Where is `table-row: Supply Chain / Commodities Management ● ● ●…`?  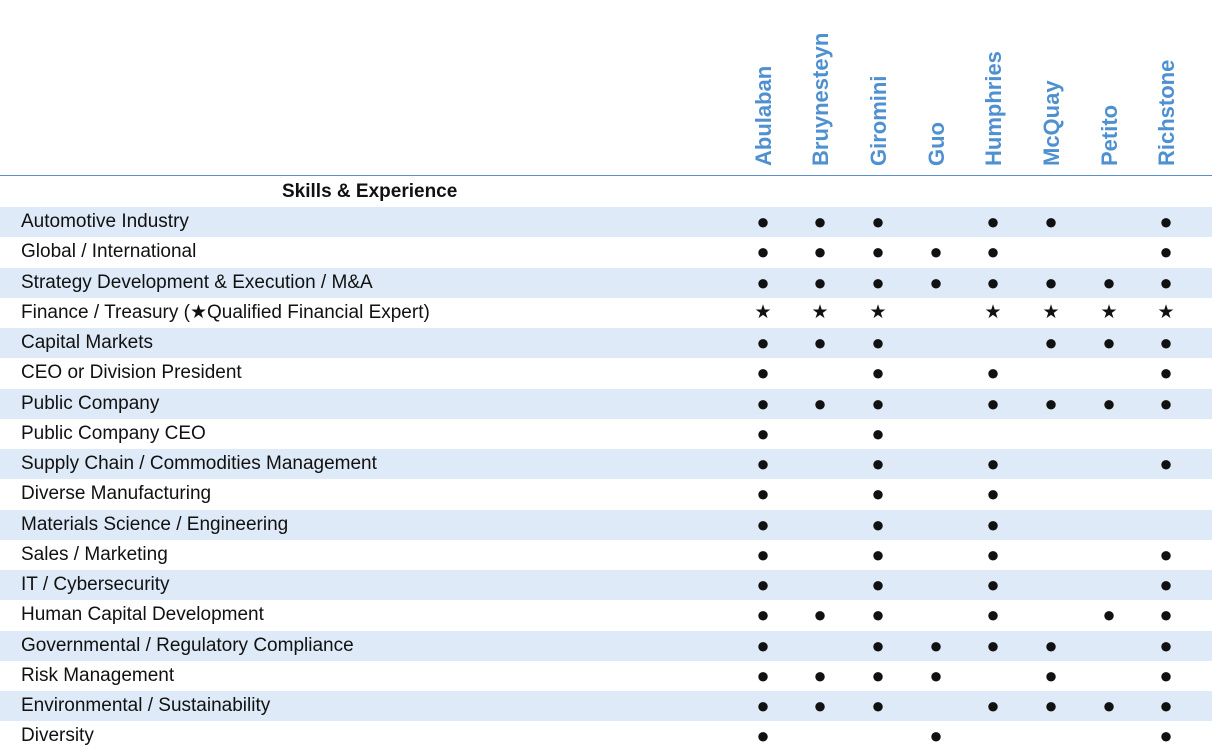
table-row: Supply Chain / Commodities Management ● ● ●… is located at coordinates (606, 464).